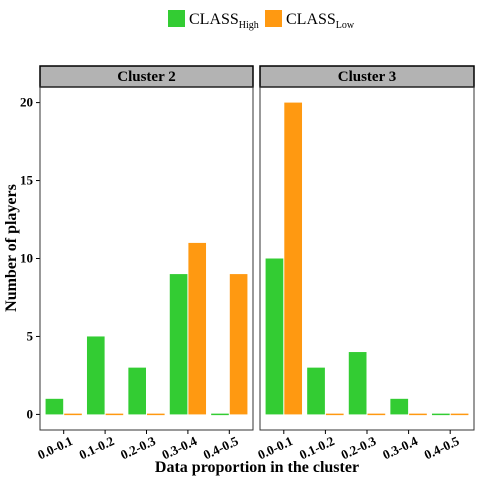 The height and width of the screenshot is (480, 480). Describe the element at coordinates (26, 258) in the screenshot. I see `y-tick-label: 10` at that location.